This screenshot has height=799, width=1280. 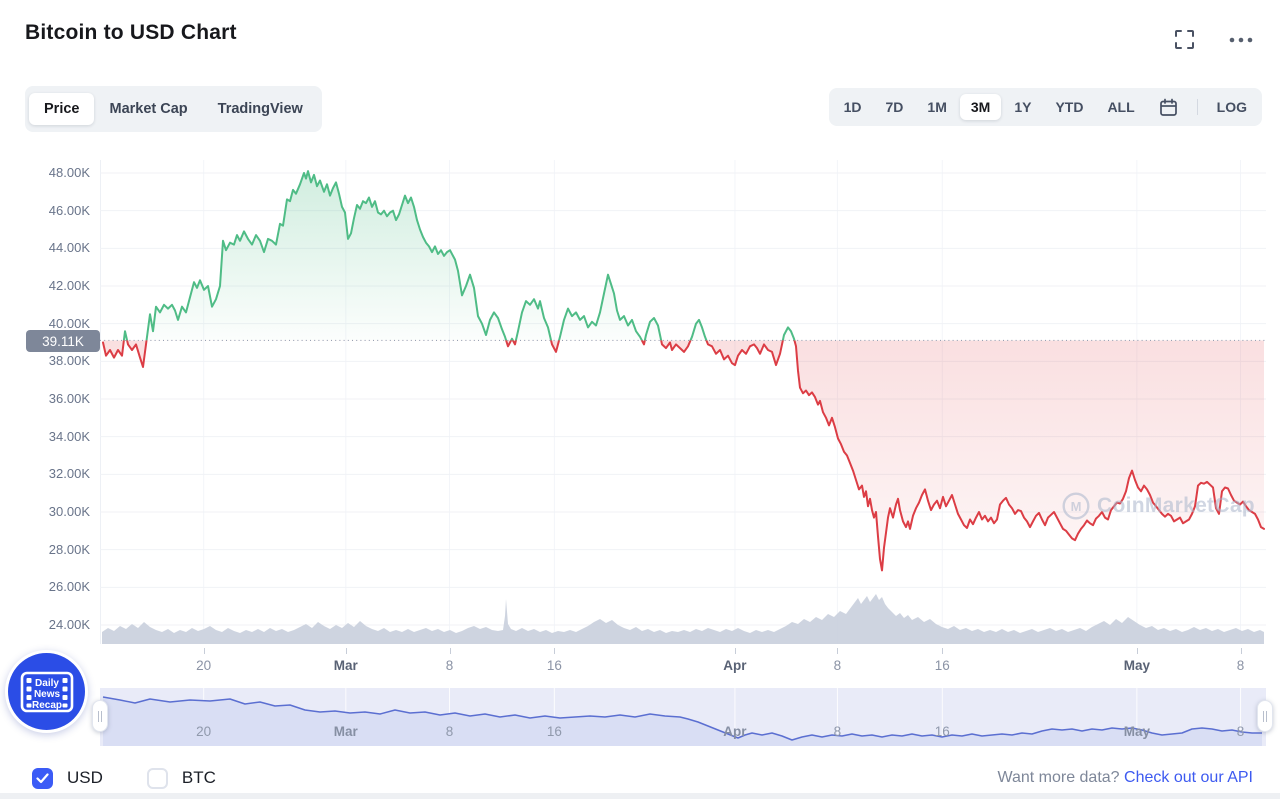 What do you see at coordinates (69, 587) in the screenshot?
I see `y-axis-label: 26.00K` at bounding box center [69, 587].